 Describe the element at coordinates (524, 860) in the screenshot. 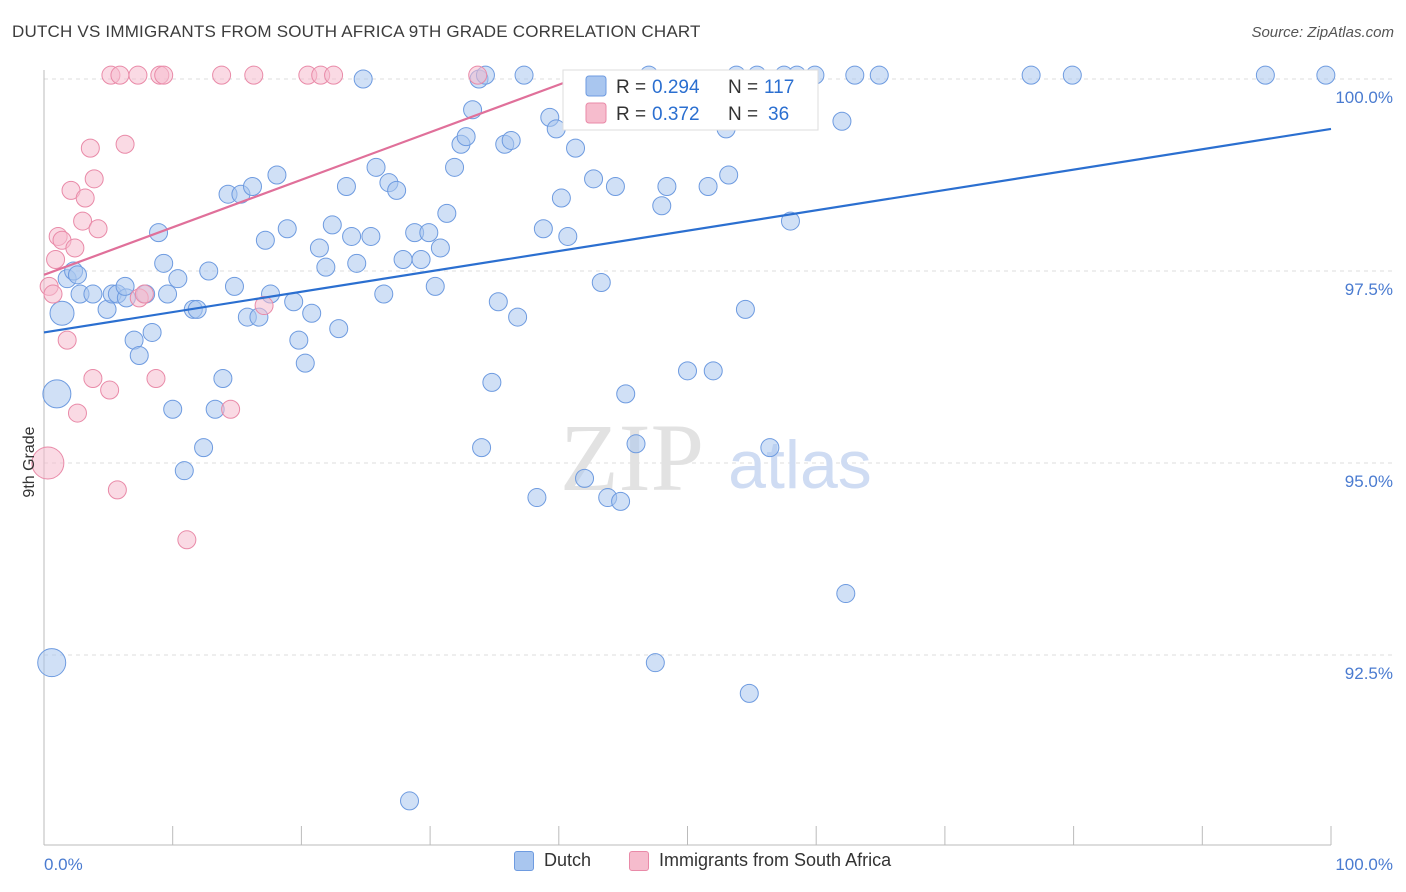

I see `legend-swatch-dutch` at that location.